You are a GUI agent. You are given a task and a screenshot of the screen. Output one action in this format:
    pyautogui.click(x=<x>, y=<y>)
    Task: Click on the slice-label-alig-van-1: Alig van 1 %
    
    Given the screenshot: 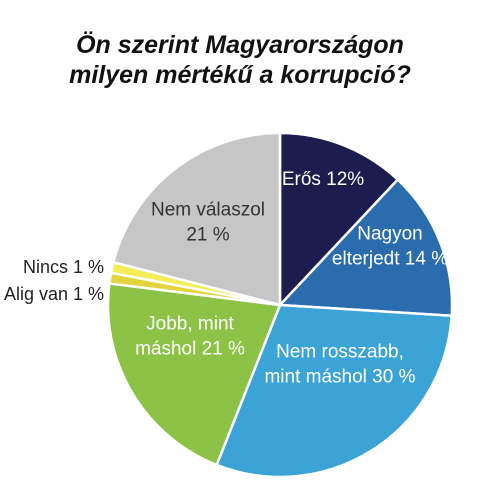 What is the action you would take?
    pyautogui.click(x=54, y=294)
    